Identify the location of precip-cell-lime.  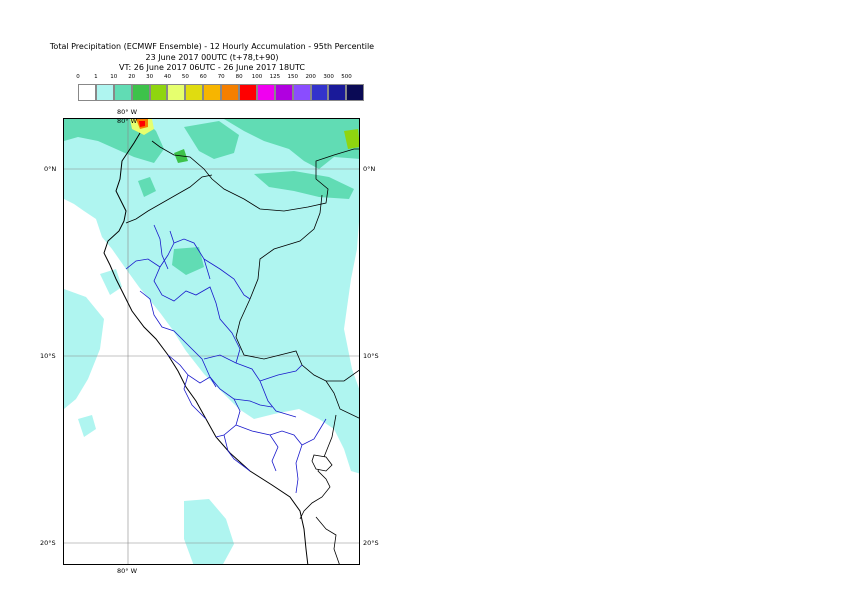
(351, 139).